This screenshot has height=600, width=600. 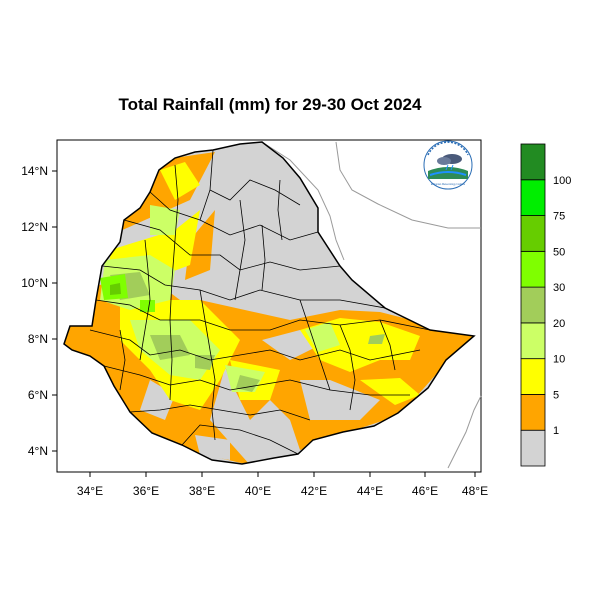 What do you see at coordinates (559, 288) in the screenshot?
I see `legend-label: 30` at bounding box center [559, 288].